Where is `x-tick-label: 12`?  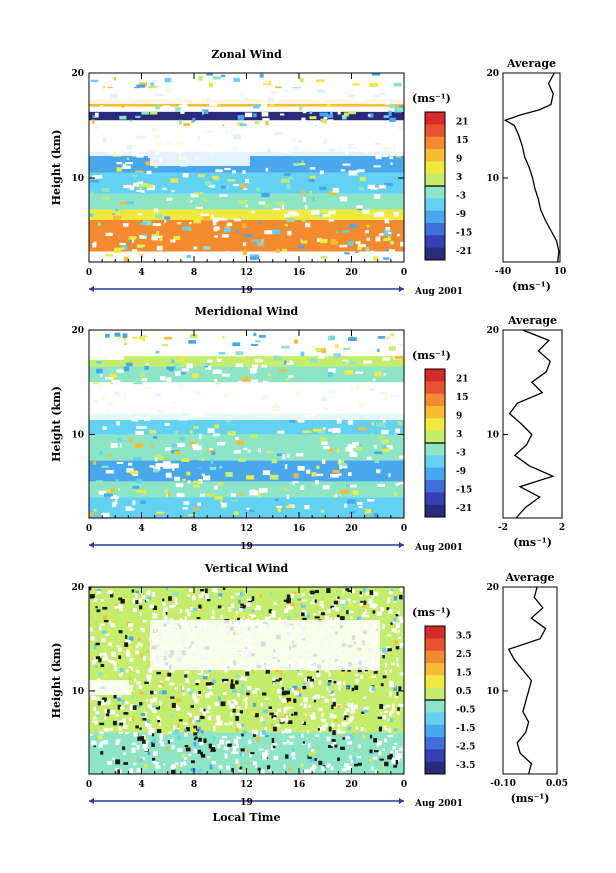
x-tick-label: 12 is located at coordinates (246, 785).